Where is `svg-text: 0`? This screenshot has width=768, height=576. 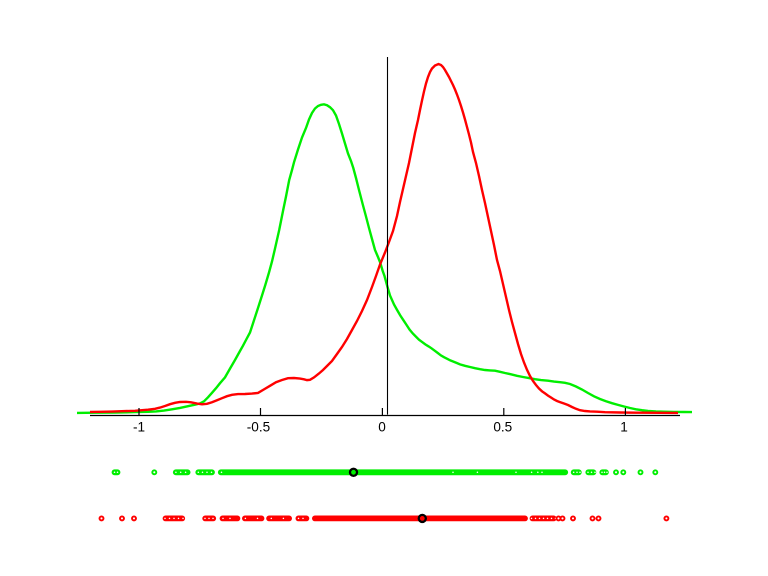 svg-text: 0 is located at coordinates (382, 426).